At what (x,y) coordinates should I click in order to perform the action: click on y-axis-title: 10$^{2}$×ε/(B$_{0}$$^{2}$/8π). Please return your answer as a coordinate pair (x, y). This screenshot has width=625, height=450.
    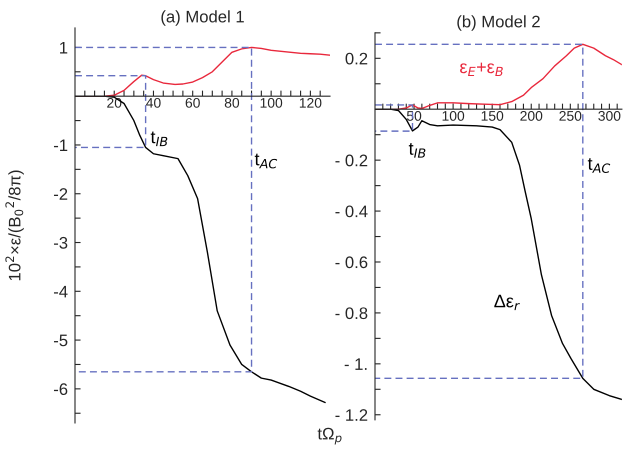
    Looking at the image, I should click on (14, 225).